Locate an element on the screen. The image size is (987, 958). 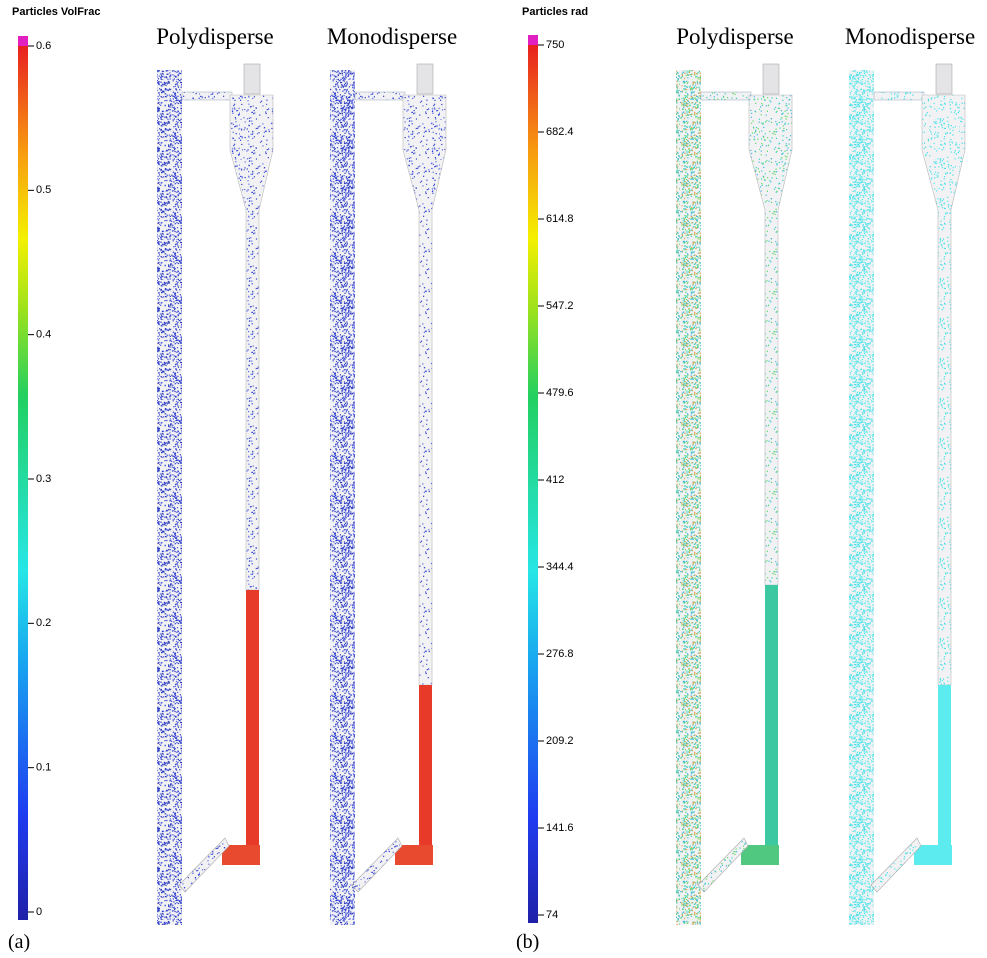
colorbar-tick-label: 141.6 is located at coordinates (560, 828).